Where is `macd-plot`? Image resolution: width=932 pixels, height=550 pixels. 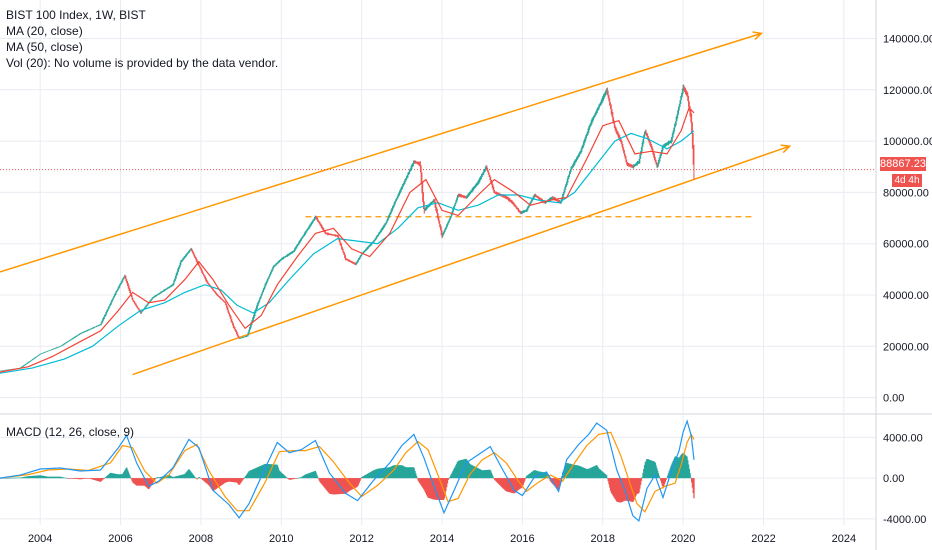
macd-plot is located at coordinates (347, 470).